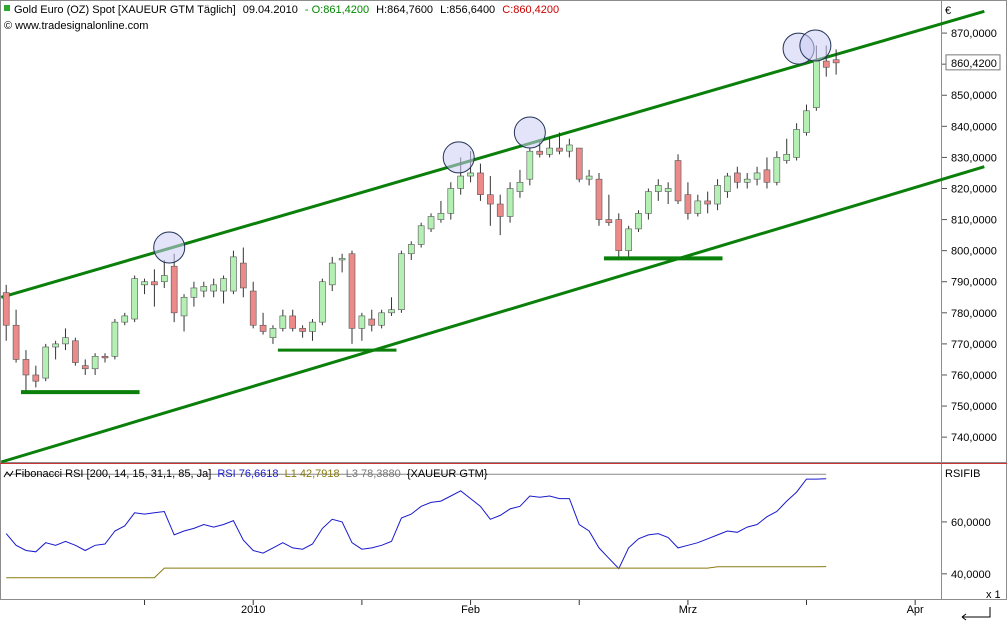  Describe the element at coordinates (976, 612) in the screenshot. I see `scroll-arrow-icon` at that location.